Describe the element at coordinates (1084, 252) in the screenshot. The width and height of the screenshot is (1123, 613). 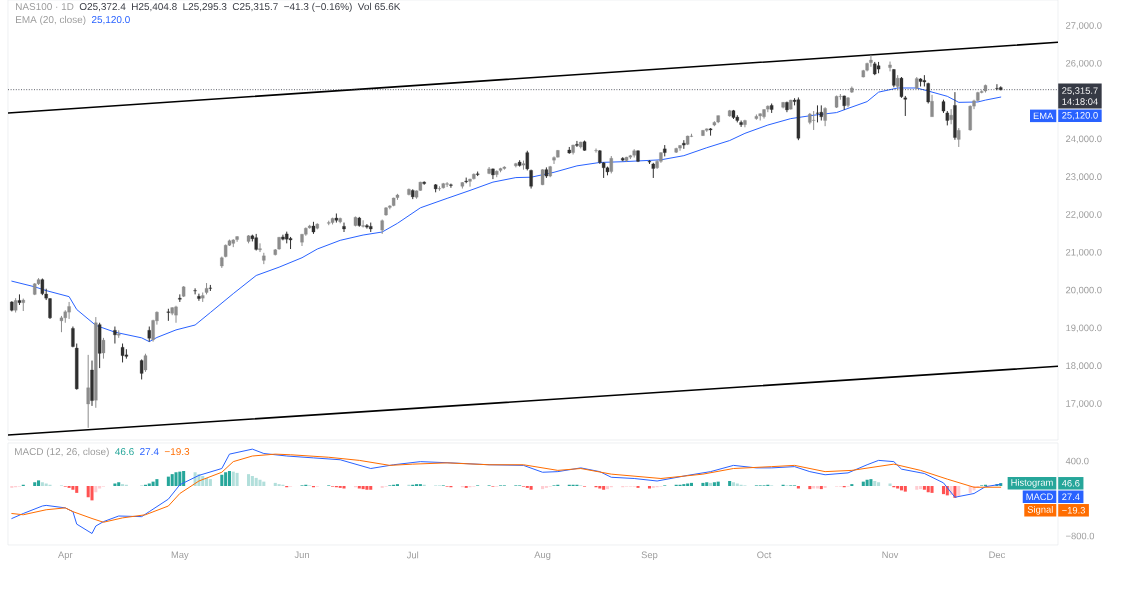
I see `y-tick-label: 21,000.0` at that location.